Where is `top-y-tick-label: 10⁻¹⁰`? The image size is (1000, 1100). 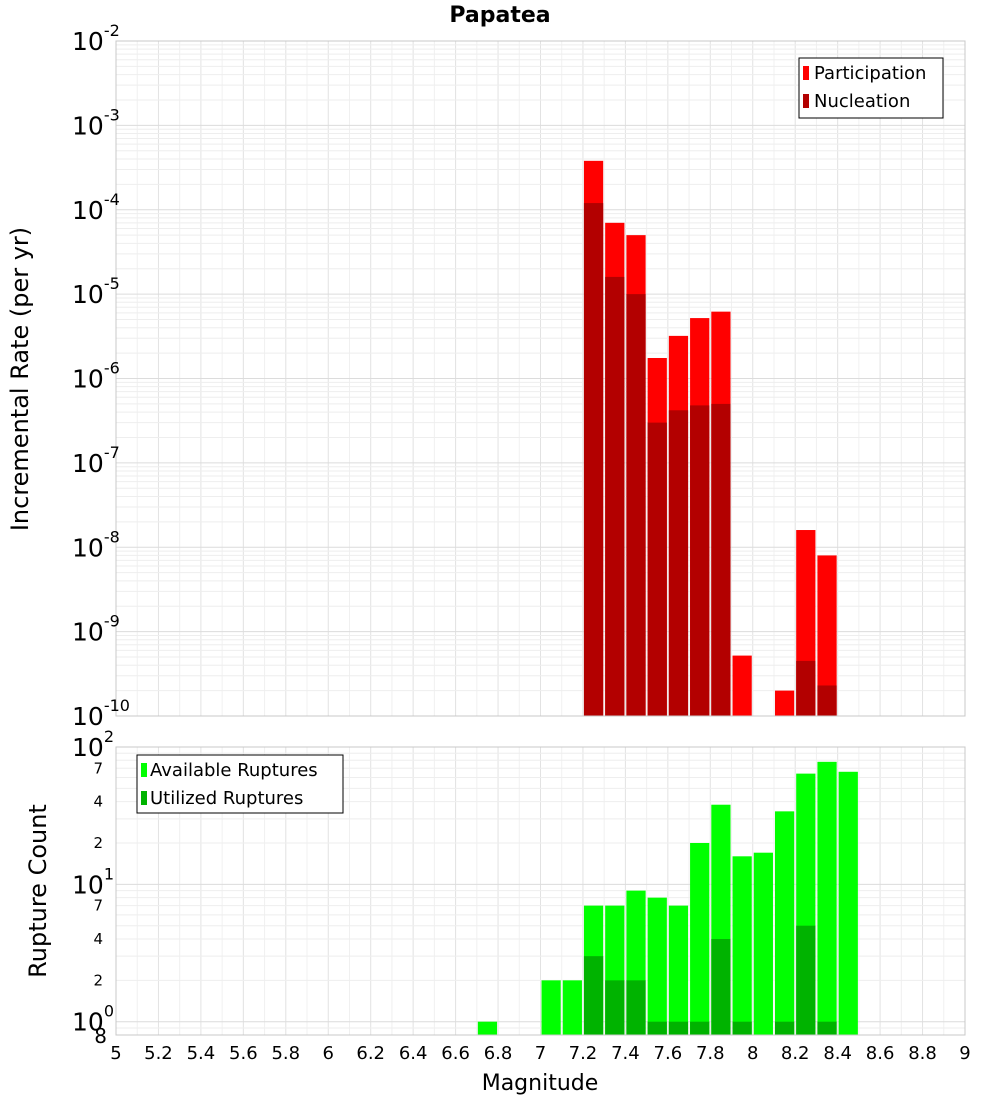 top-y-tick-label: 10⁻¹⁰ is located at coordinates (101, 713).